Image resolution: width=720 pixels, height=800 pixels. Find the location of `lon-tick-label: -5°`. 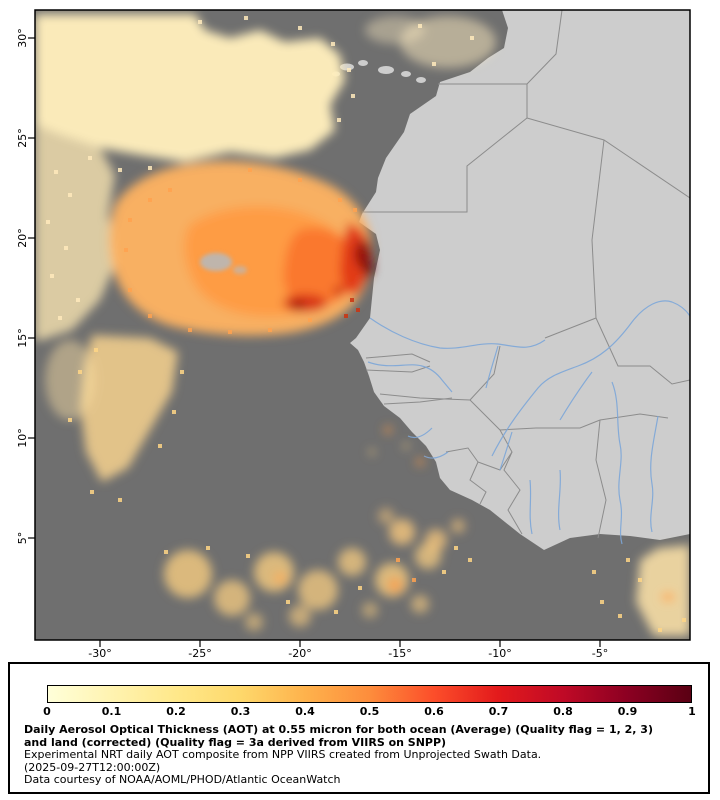

lon-tick-label: -5° is located at coordinates (600, 653).